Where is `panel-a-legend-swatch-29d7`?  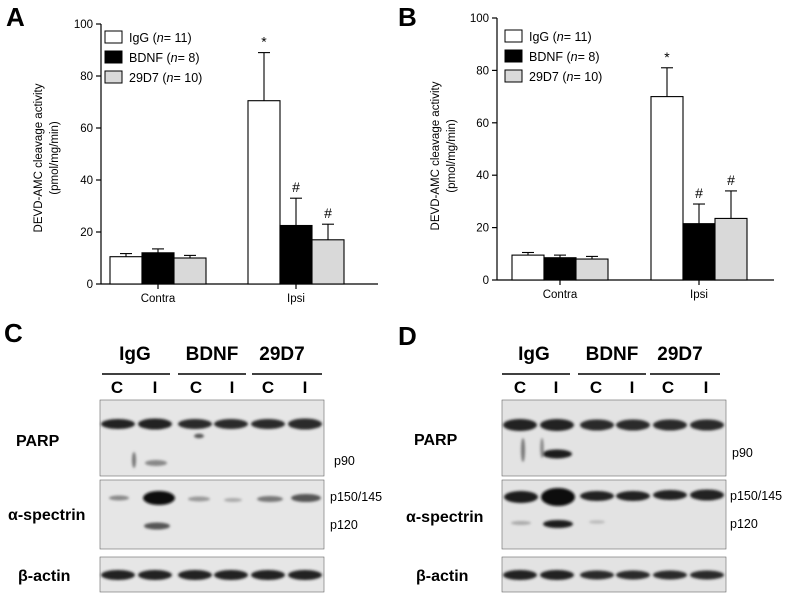
panel-a-legend-swatch-29d7 is located at coordinates (113, 77).